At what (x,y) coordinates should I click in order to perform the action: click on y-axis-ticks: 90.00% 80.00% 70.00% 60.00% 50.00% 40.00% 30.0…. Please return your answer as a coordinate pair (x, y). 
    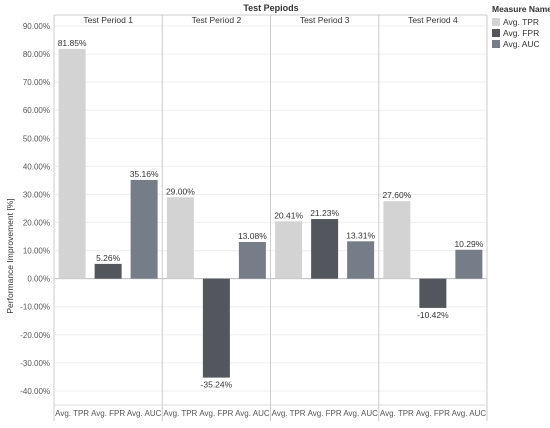
    Looking at the image, I should click on (35, 209).